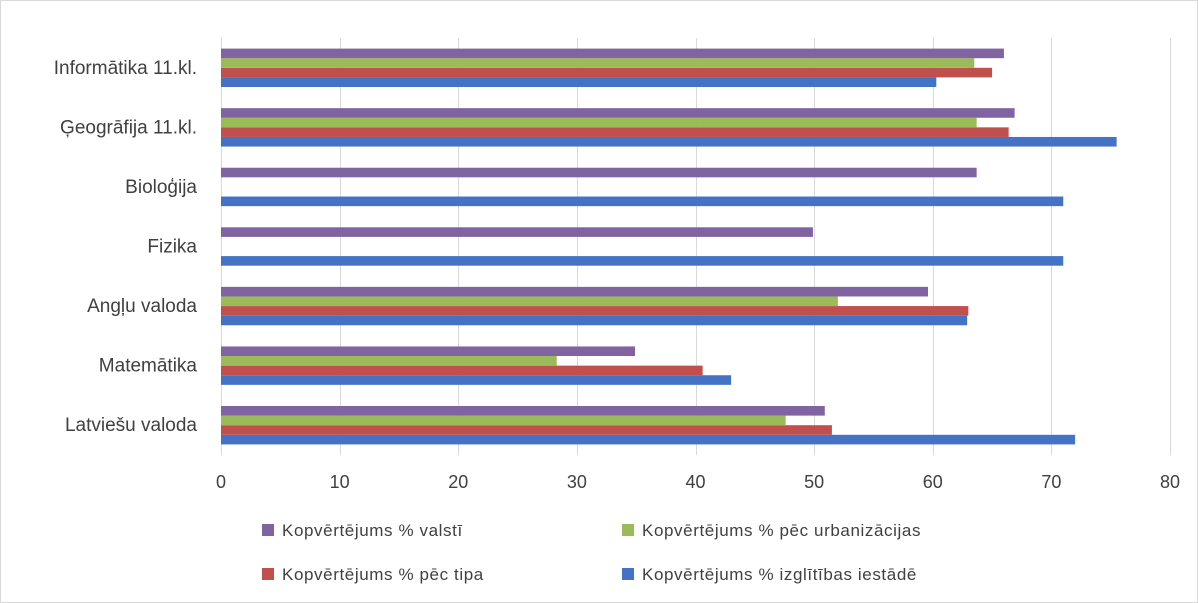 The width and height of the screenshot is (1198, 603). I want to click on category-label: Fizika, so click(172, 247).